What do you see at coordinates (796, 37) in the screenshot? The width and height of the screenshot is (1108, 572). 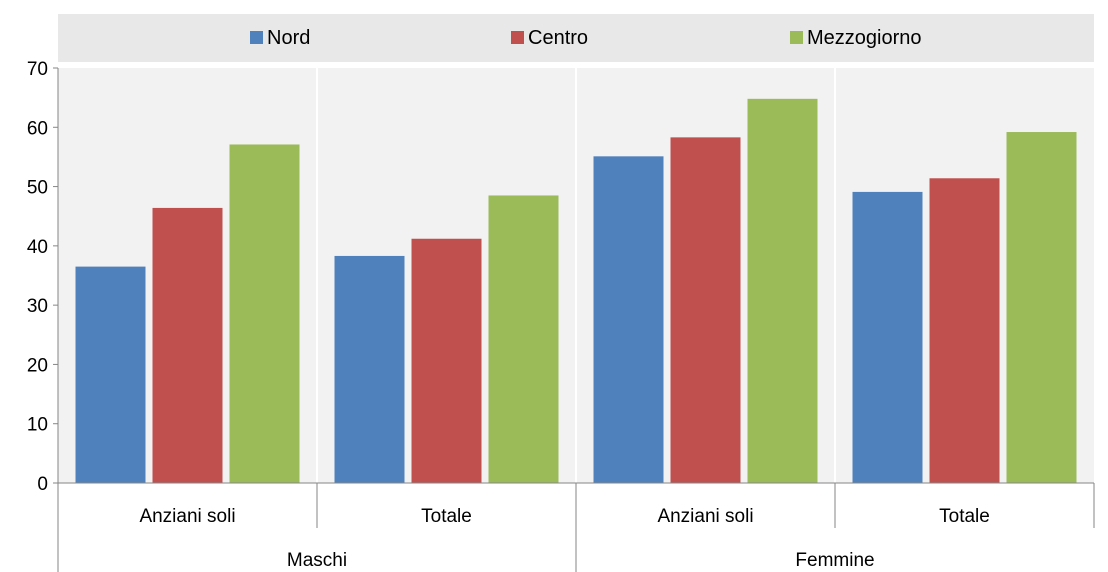 I see `legend-swatch-mezzogiorno` at bounding box center [796, 37].